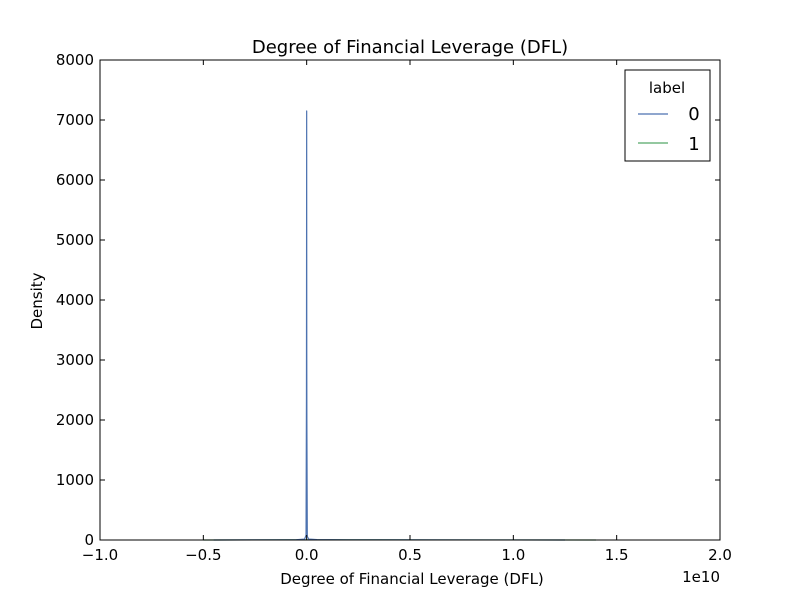 The height and width of the screenshot is (604, 800). I want to click on x-axis-label: Degree of Financial Leverage (DFL), so click(412, 579).